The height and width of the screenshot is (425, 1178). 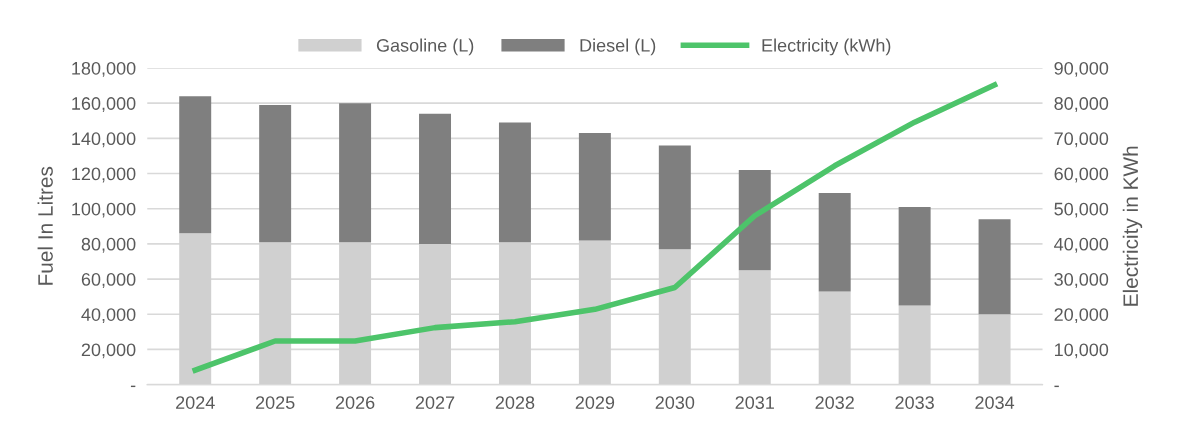 I want to click on y-tick-label: 100,000, so click(x=104, y=210).